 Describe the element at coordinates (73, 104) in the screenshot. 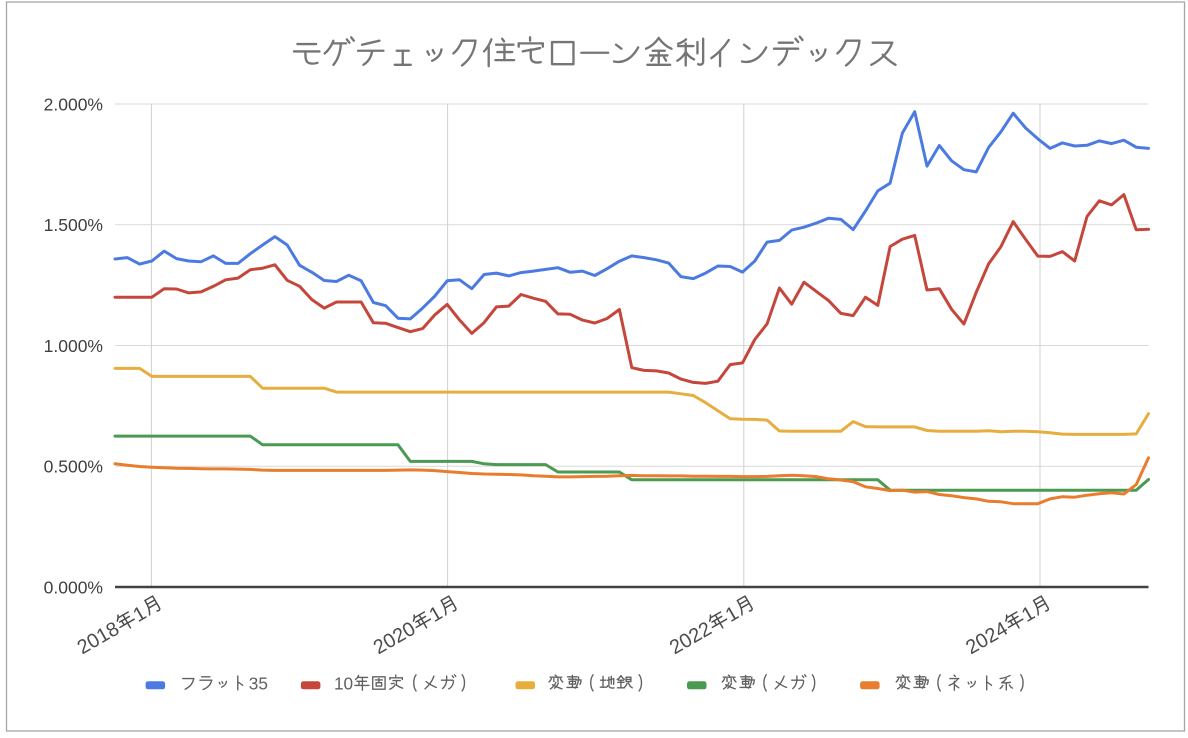

I see `svg-text: 2.000%` at that location.